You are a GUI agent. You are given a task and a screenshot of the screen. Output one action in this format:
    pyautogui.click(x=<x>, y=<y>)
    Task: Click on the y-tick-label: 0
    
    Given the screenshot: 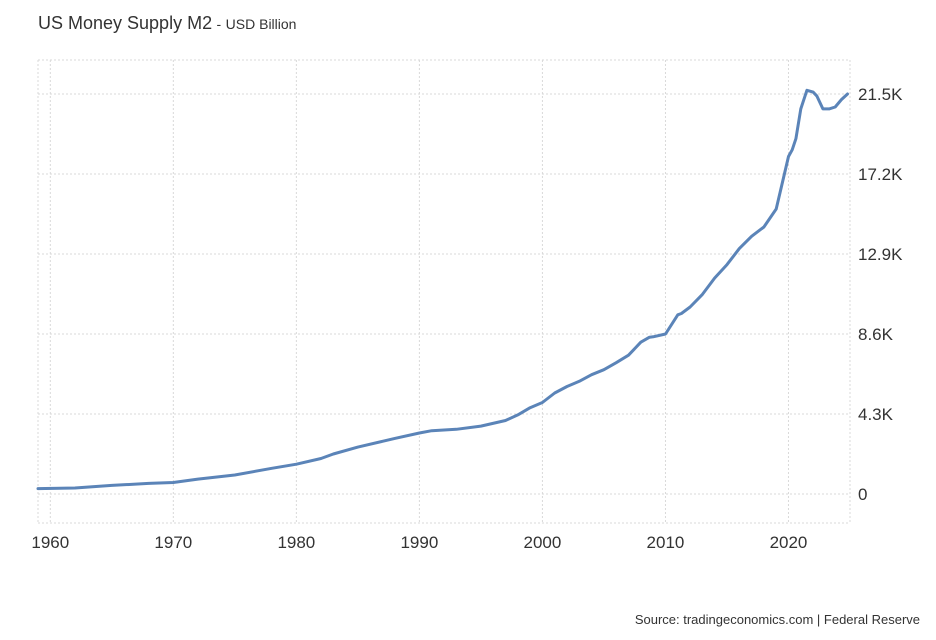 What is the action you would take?
    pyautogui.click(x=862, y=494)
    